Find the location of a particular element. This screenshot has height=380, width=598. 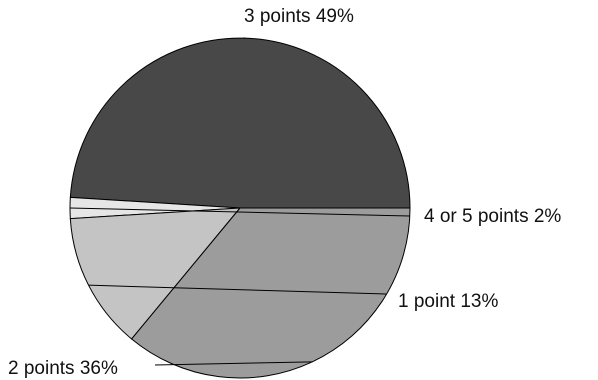

slice-label: 3 points 49% is located at coordinates (299, 16).